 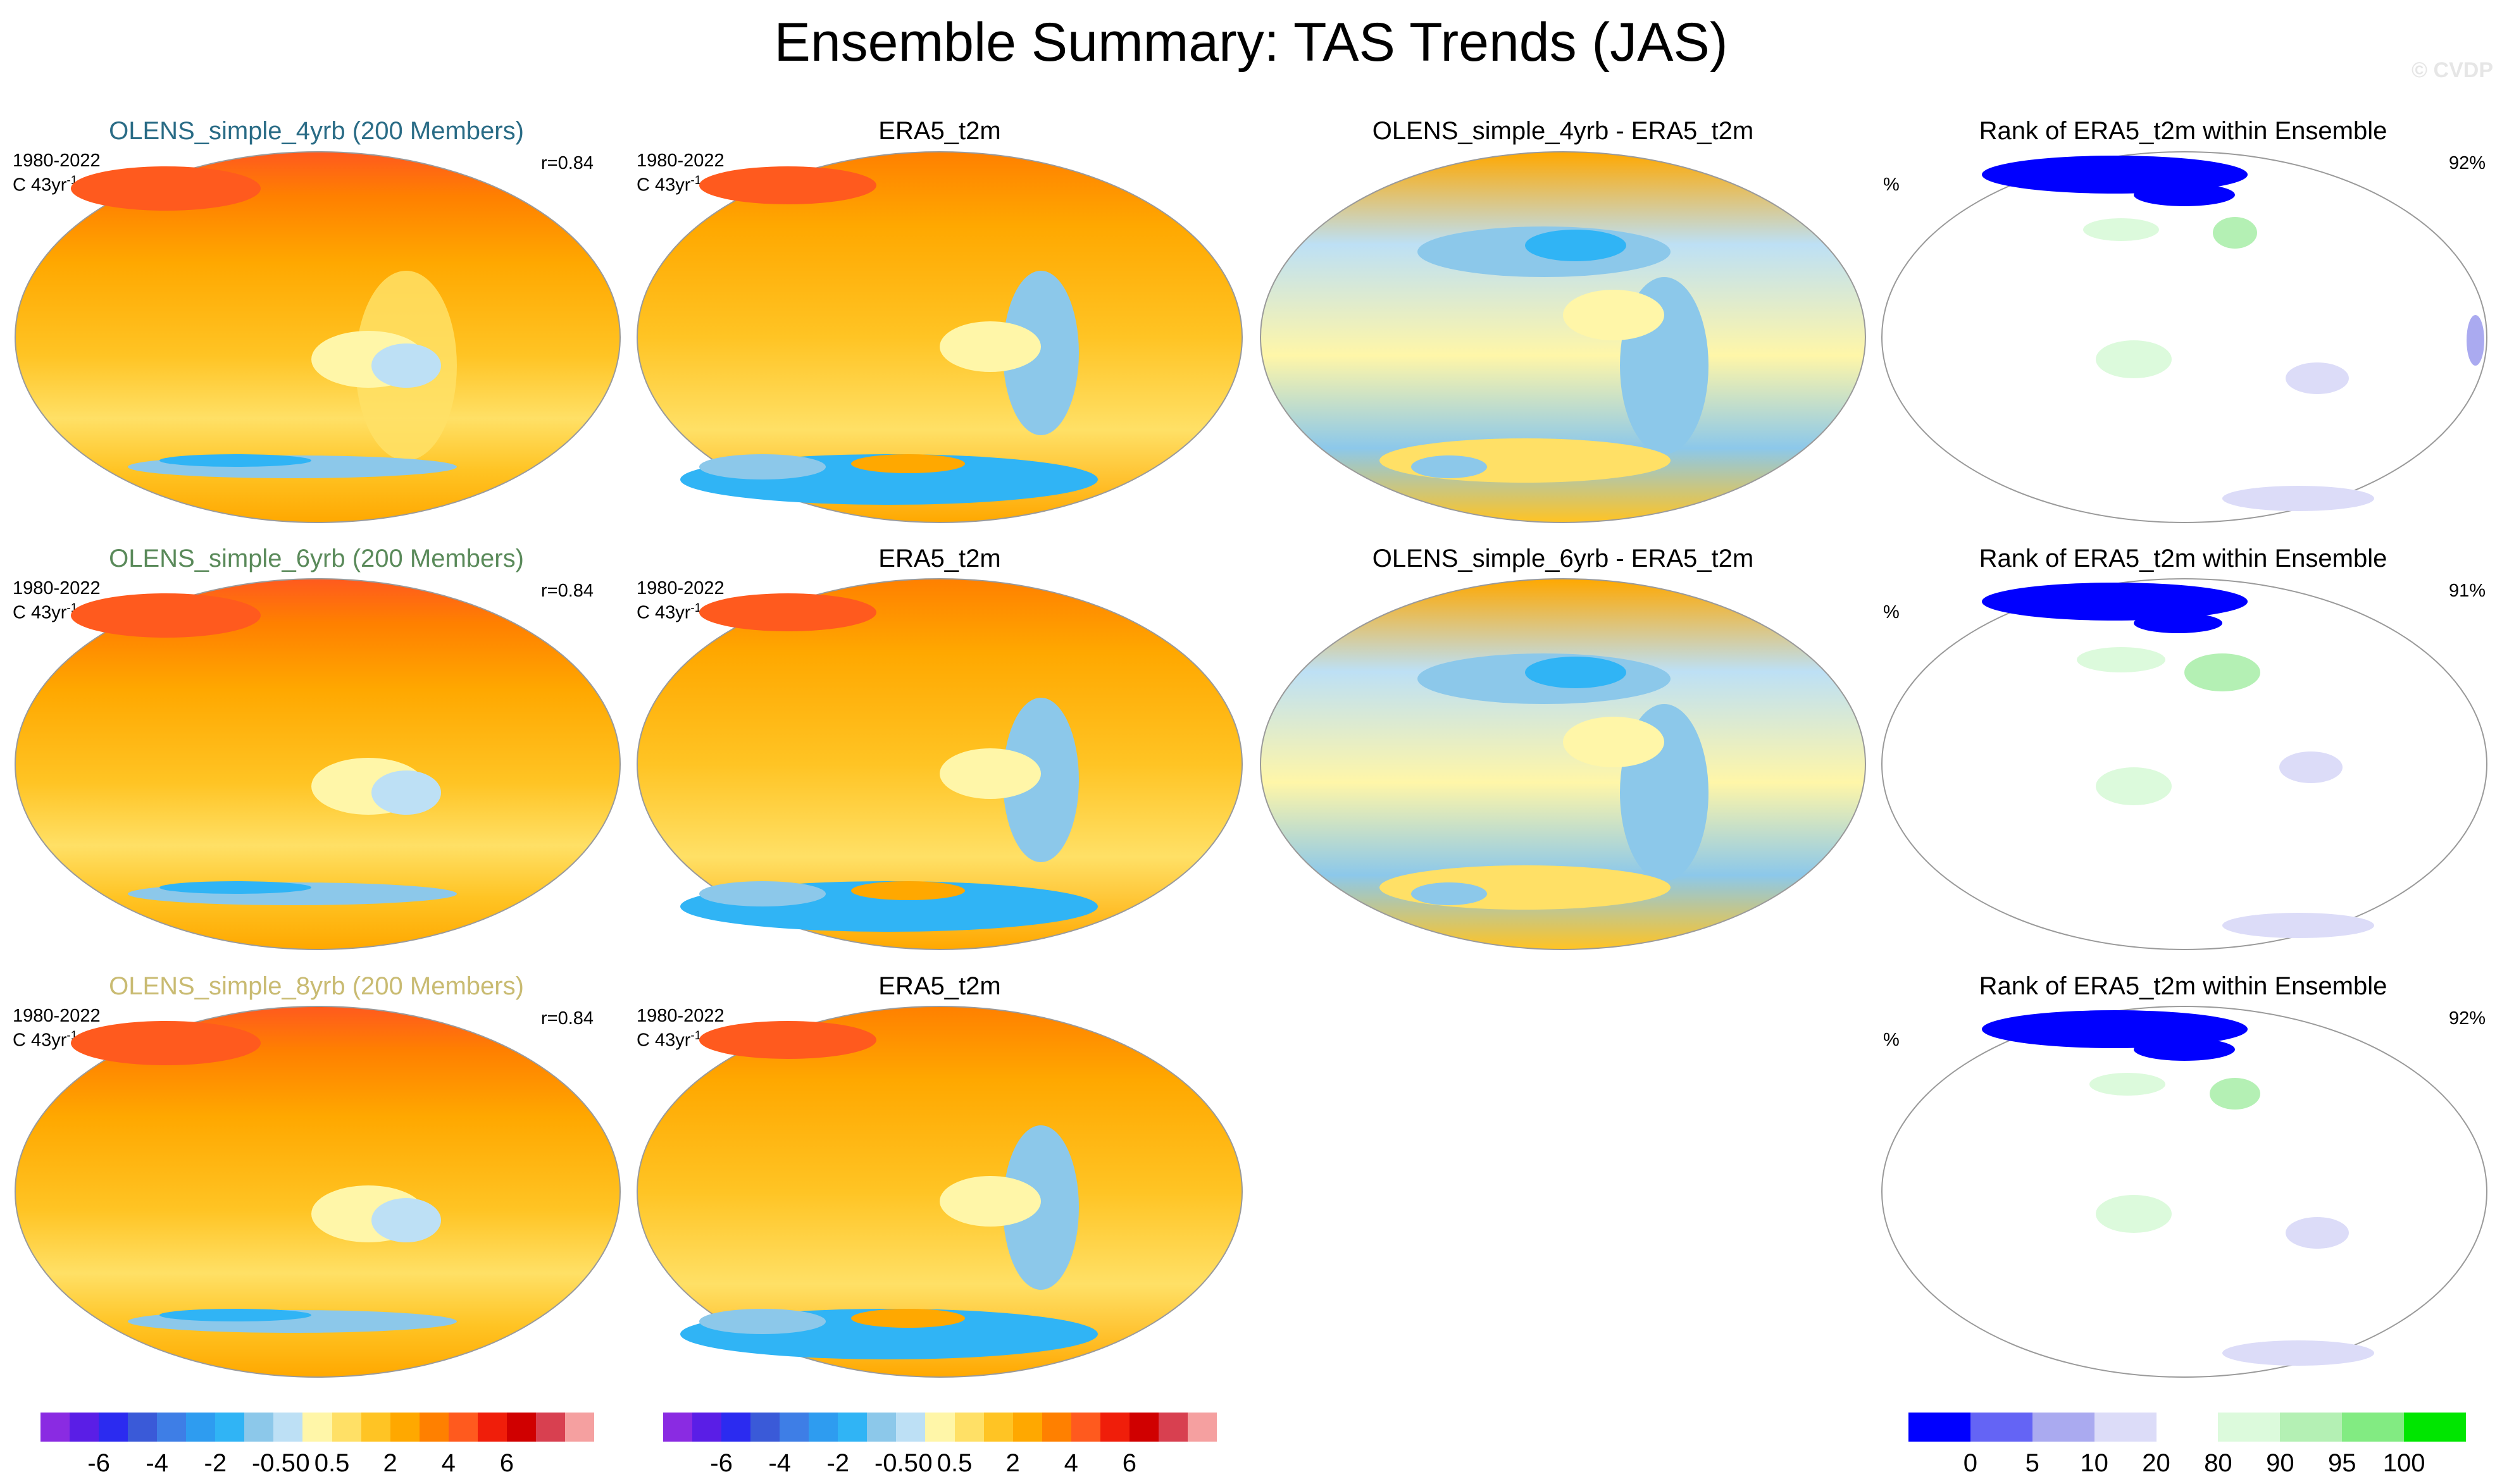 I want to click on colorbar-tick-label: 5, so click(x=2032, y=1463).